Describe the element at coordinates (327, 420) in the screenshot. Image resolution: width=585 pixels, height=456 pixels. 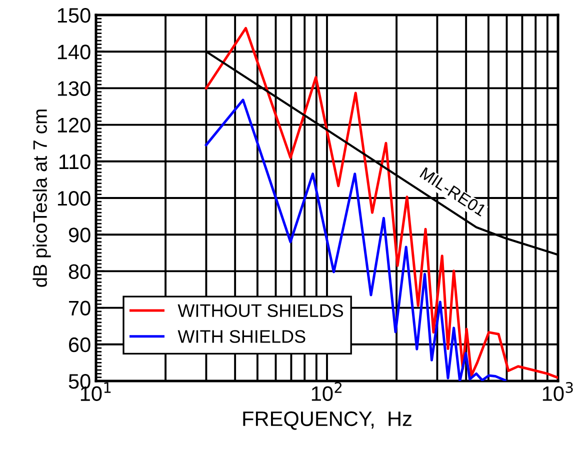
I see `x-axis-title: FREQUENCY, Hz` at that location.